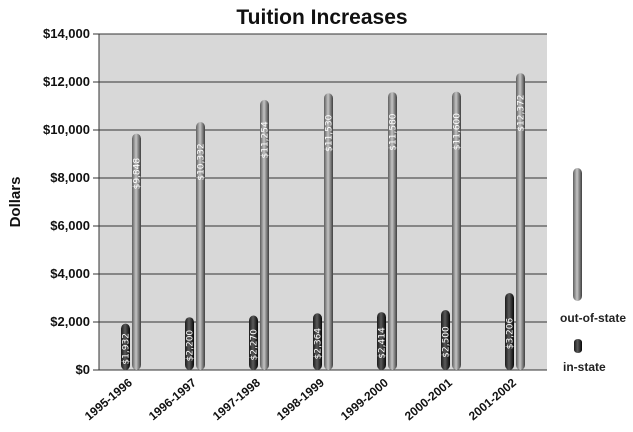 This screenshot has height=432, width=633. I want to click on bar-label-out-of-state: $9,848, so click(138, 174).